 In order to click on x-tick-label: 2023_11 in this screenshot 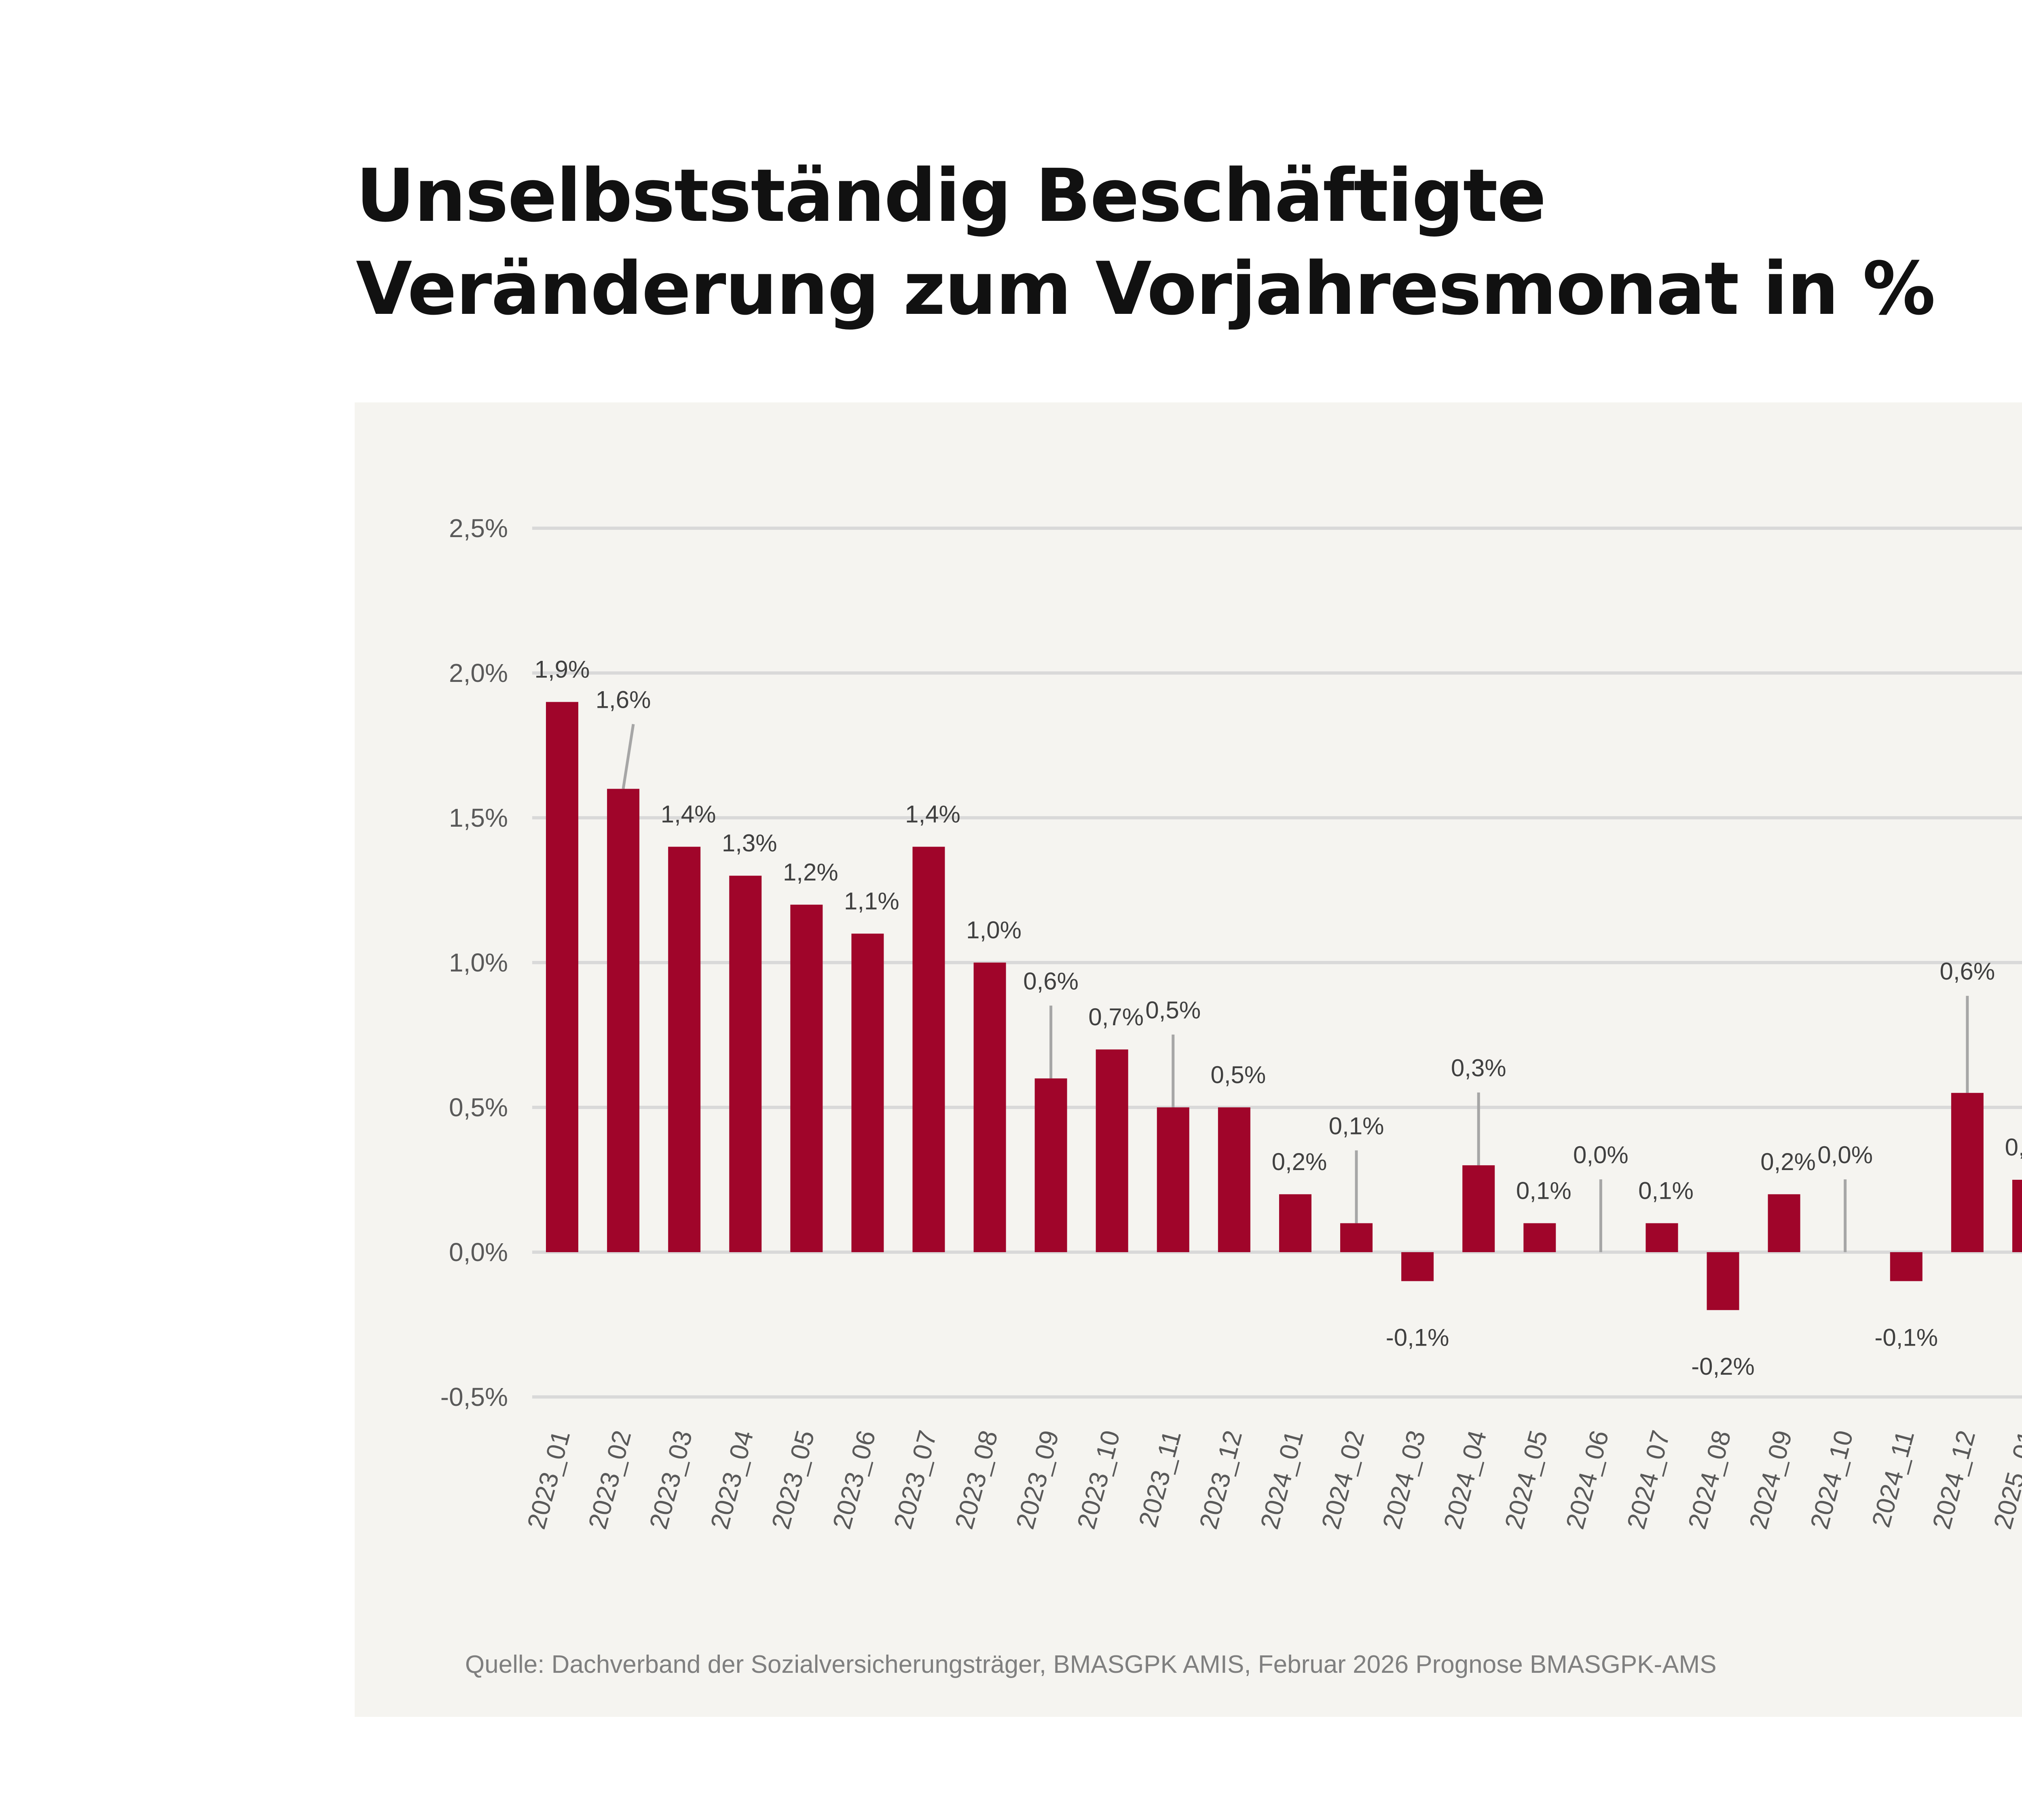, I will do `click(1160, 1479)`.